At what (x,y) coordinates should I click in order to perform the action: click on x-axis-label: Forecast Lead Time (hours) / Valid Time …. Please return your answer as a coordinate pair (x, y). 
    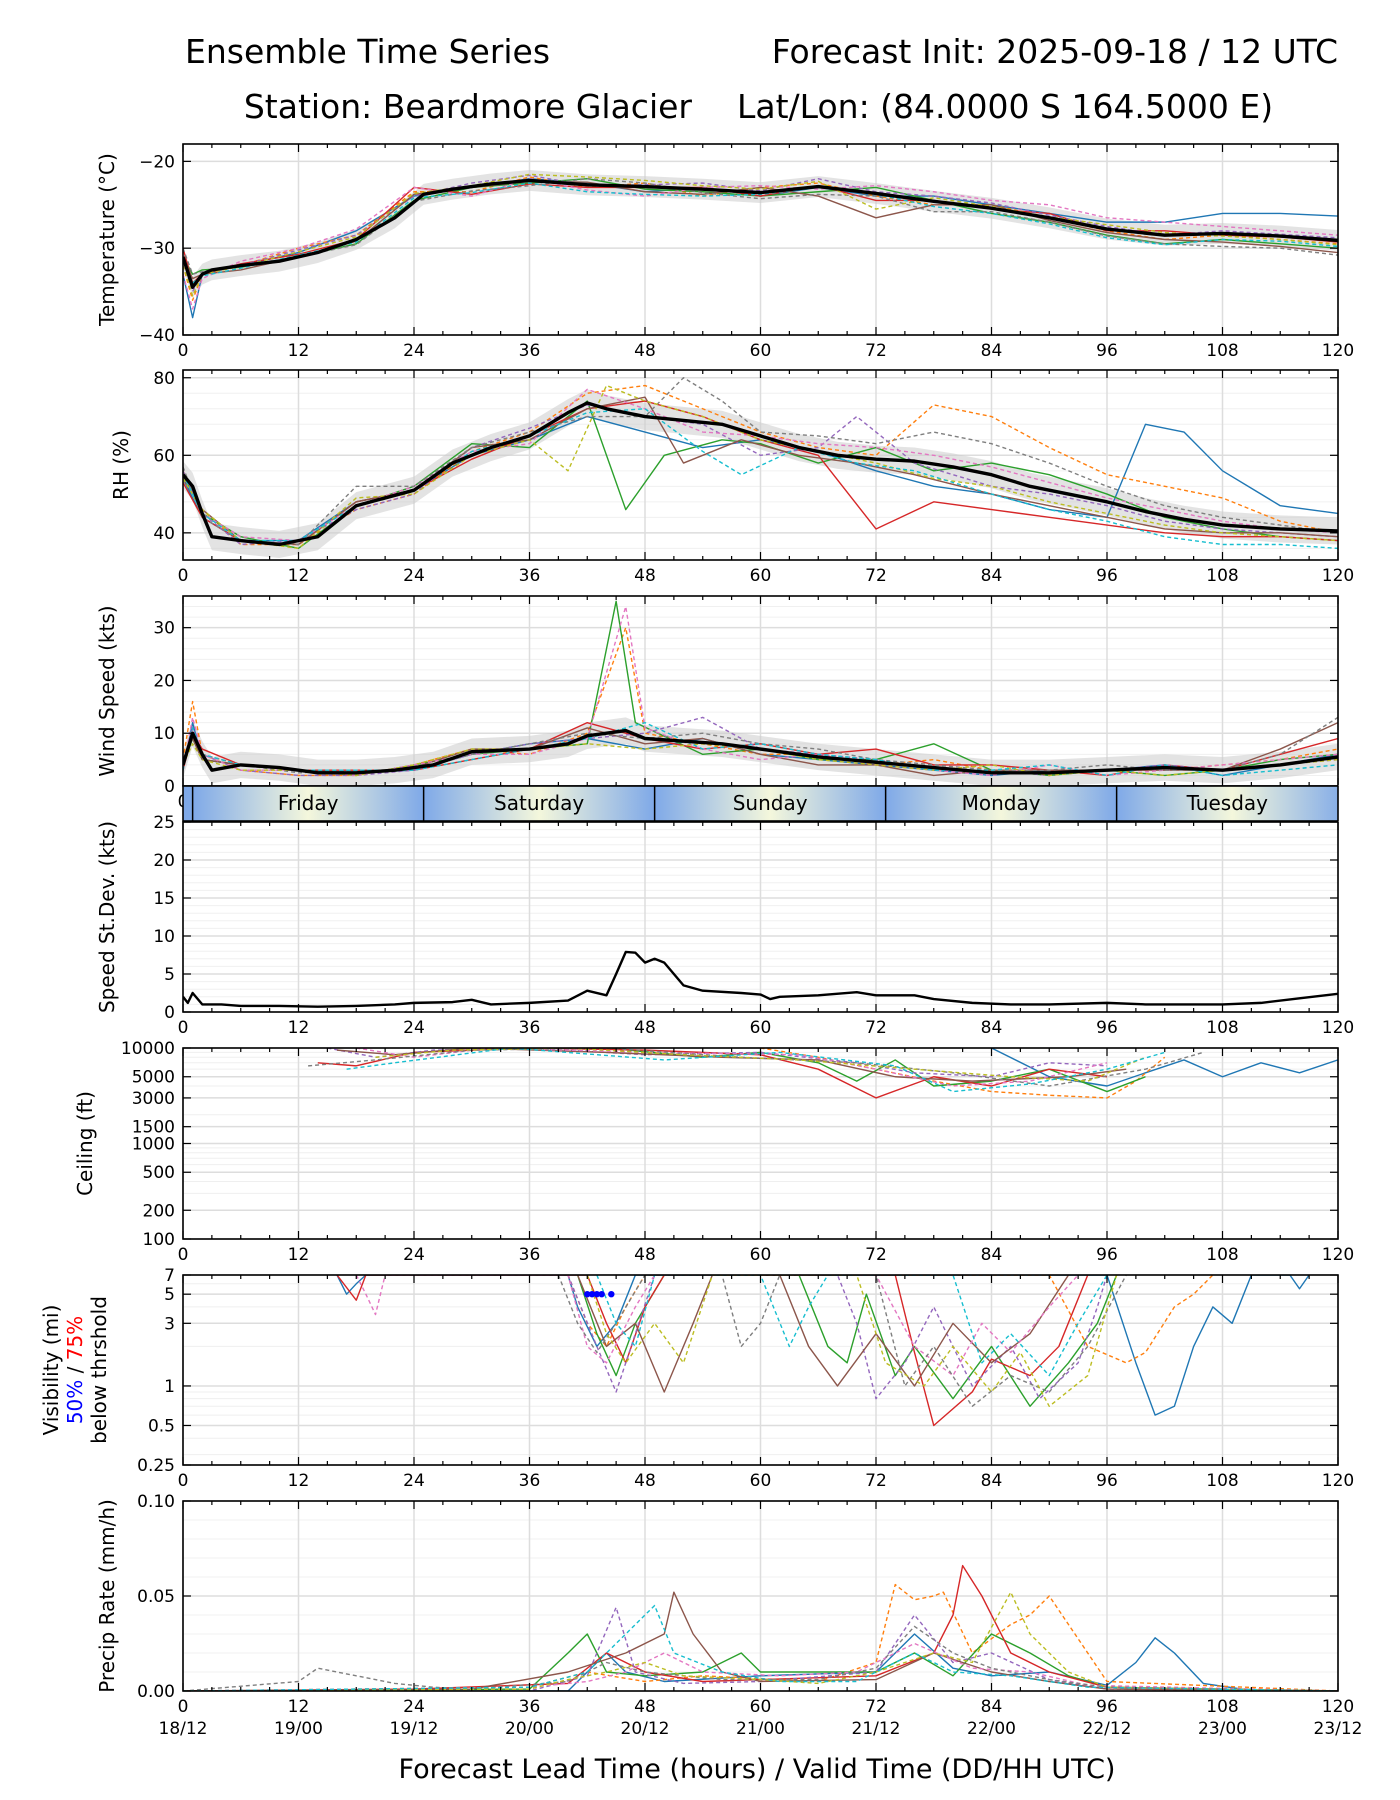
    Looking at the image, I should click on (757, 1769).